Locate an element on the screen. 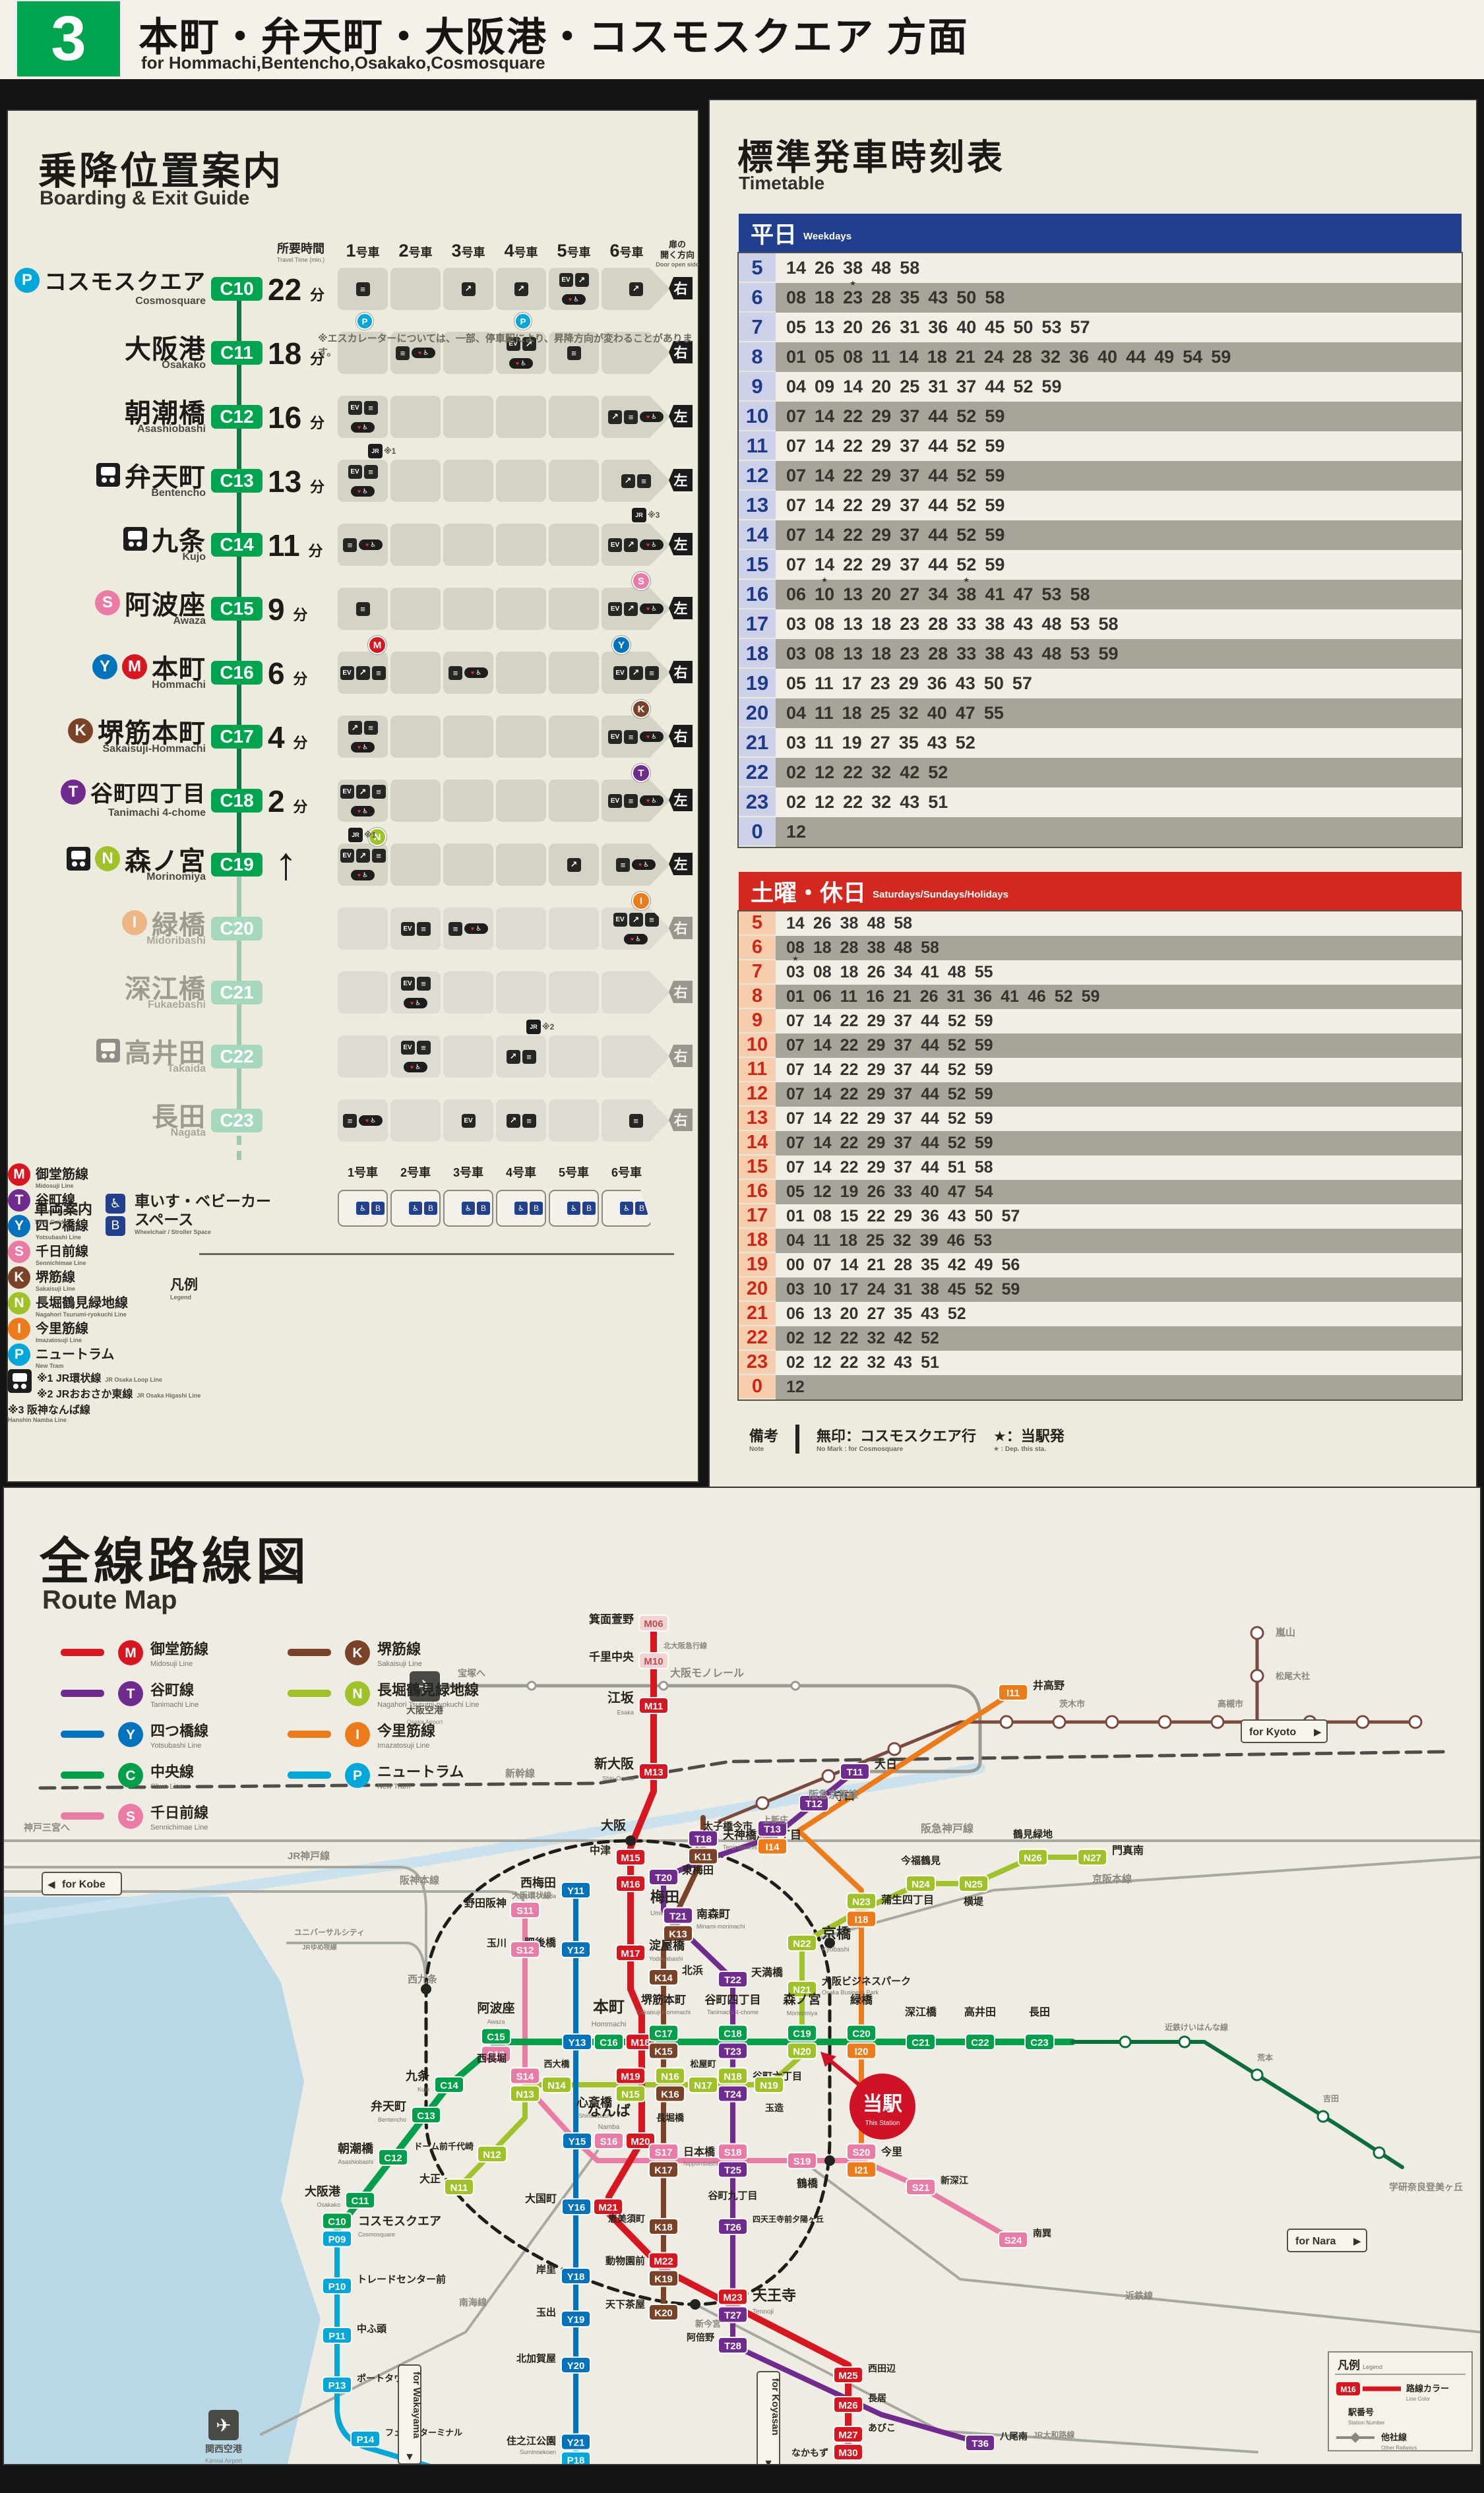 The width and height of the screenshot is (1484, 2493). minute-value: 43 is located at coordinates (930, 1314).